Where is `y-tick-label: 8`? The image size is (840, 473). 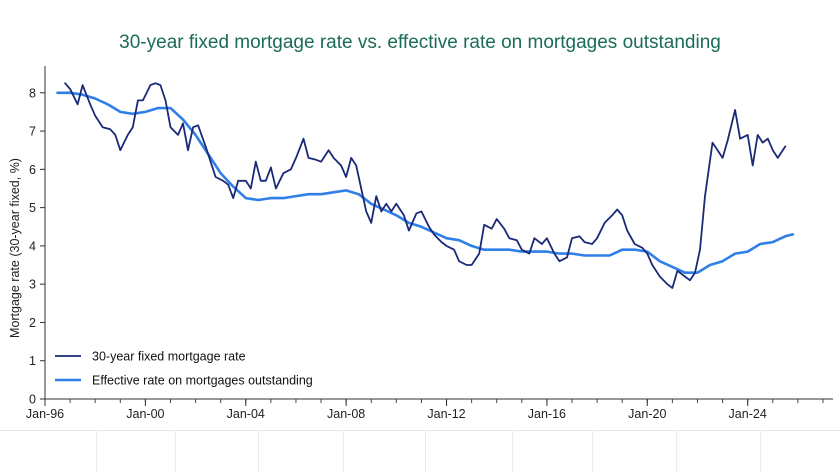 y-tick-label: 8 is located at coordinates (32, 93).